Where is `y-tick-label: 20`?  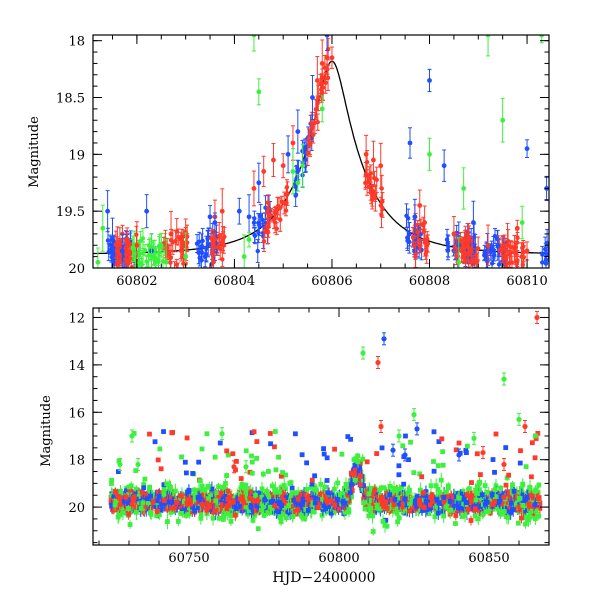 y-tick-label: 20 is located at coordinates (76, 269).